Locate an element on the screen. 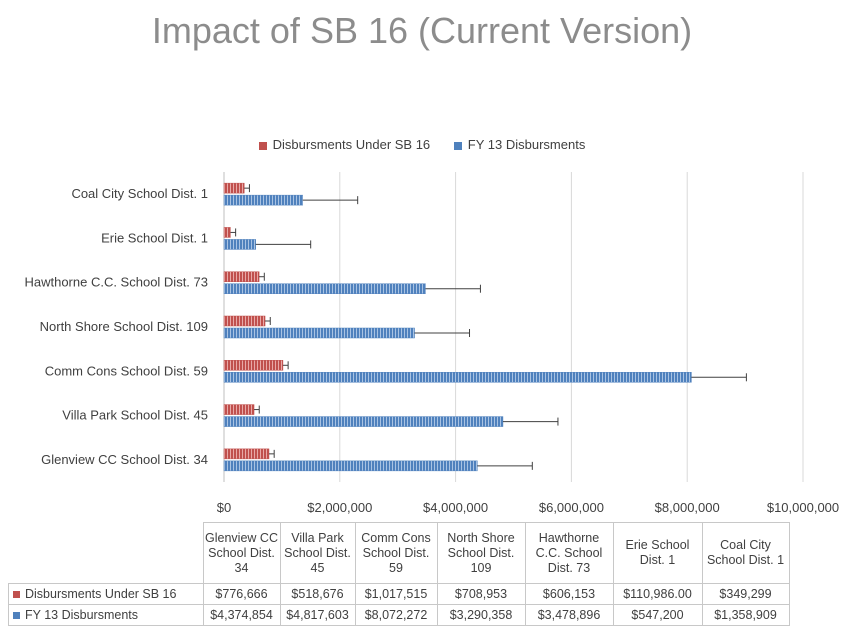 Image resolution: width=844 pixels, height=636 pixels. x-tick-label: $8,000,000 is located at coordinates (687, 507).